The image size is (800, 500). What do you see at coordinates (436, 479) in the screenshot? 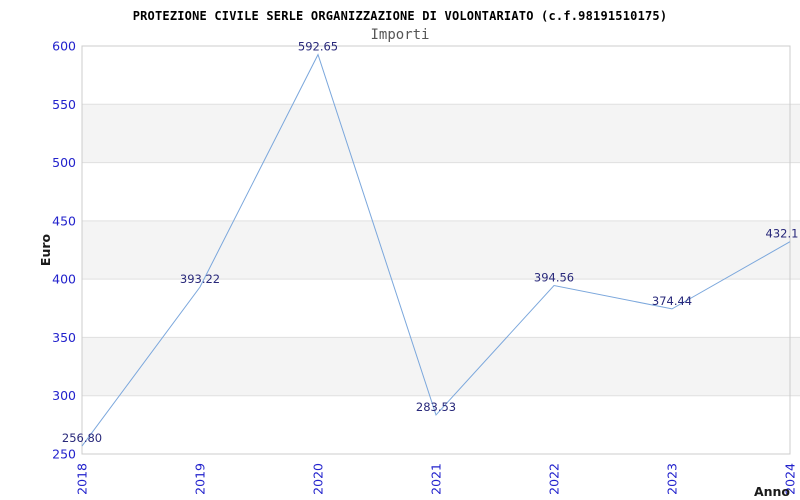
I see `x-tick-label: 2021` at bounding box center [436, 479].